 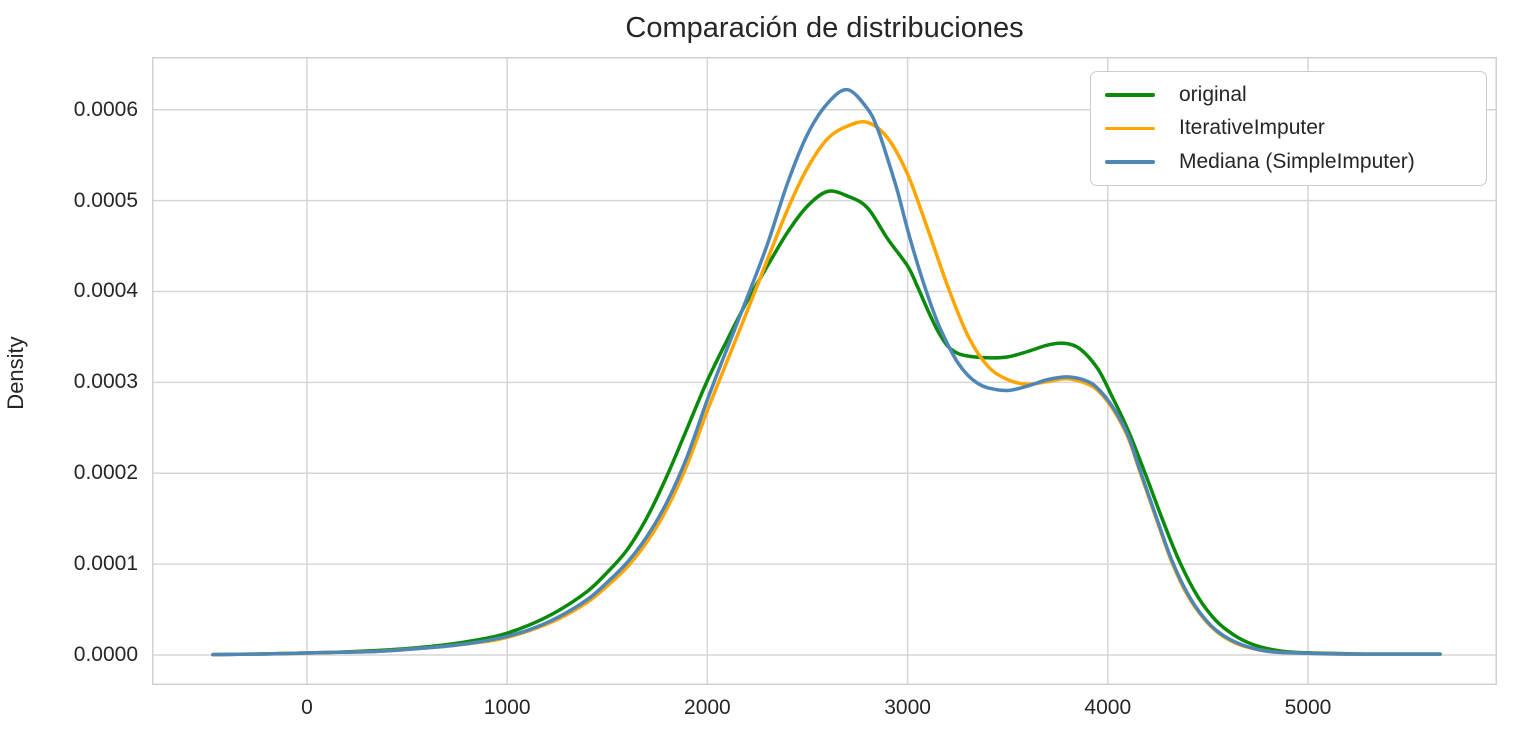 What do you see at coordinates (105, 564) in the screenshot?
I see `y-tick-label: 0.0001` at bounding box center [105, 564].